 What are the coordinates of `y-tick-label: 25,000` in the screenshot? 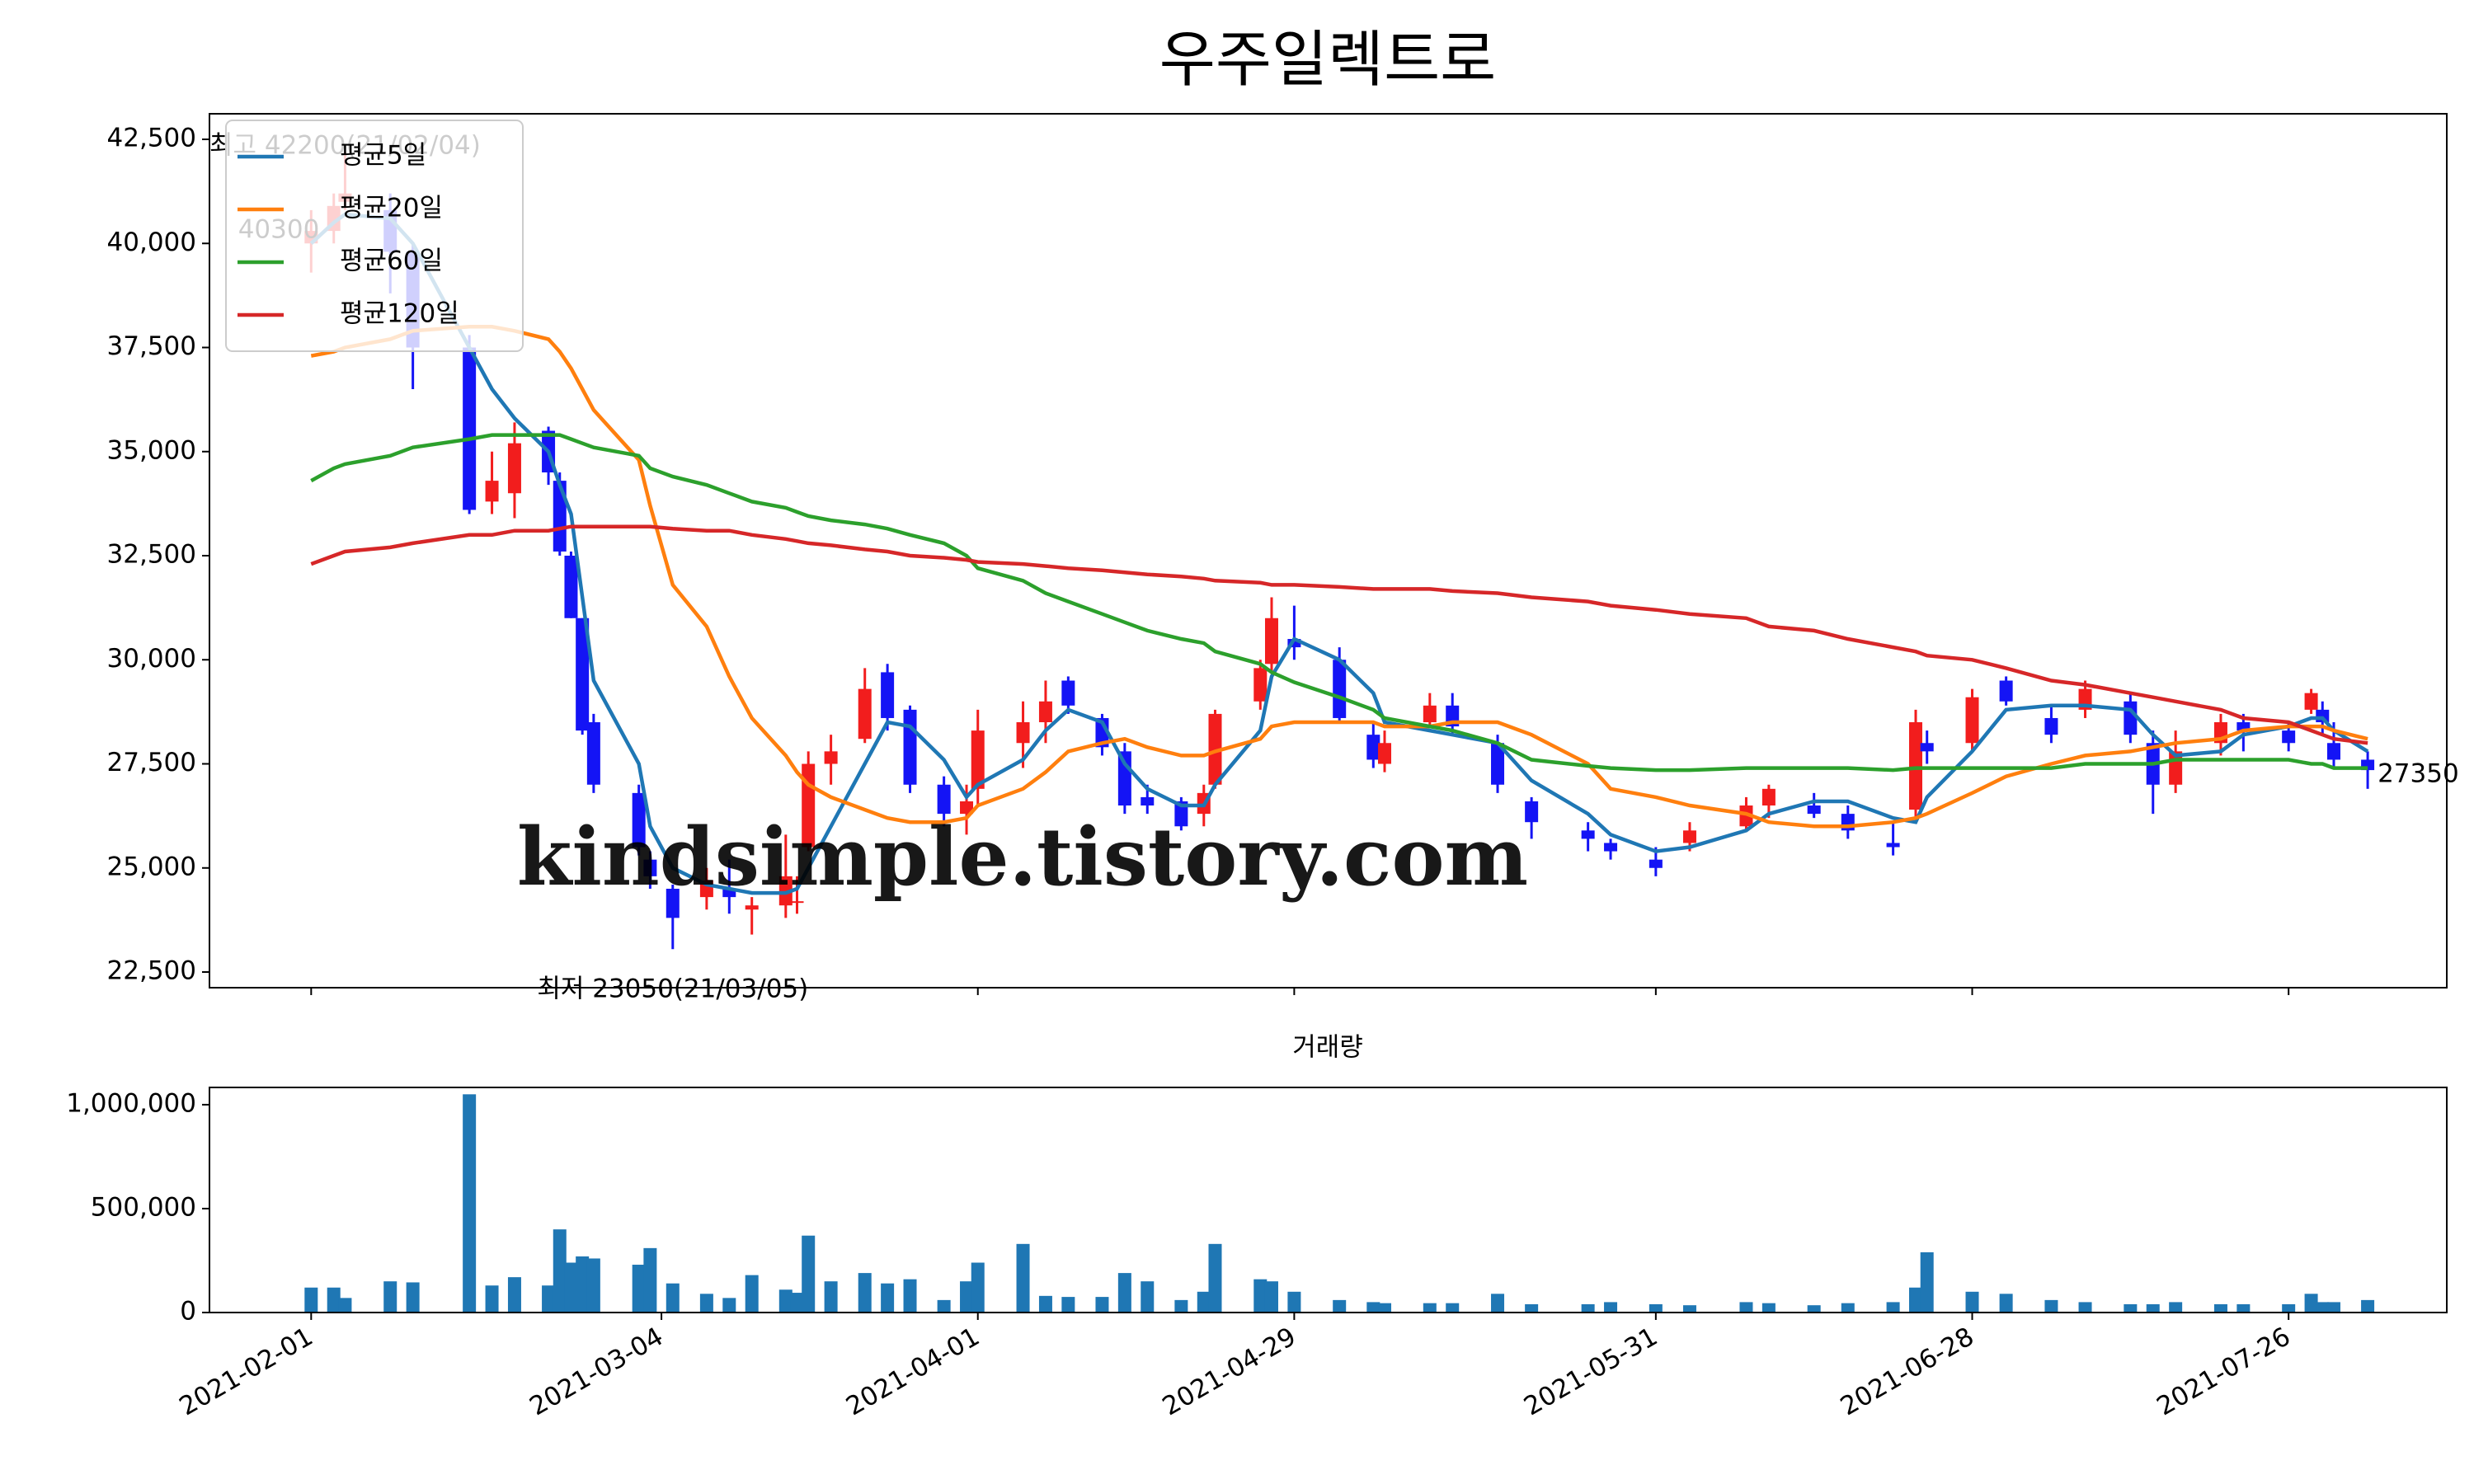 It's located at (151, 866).